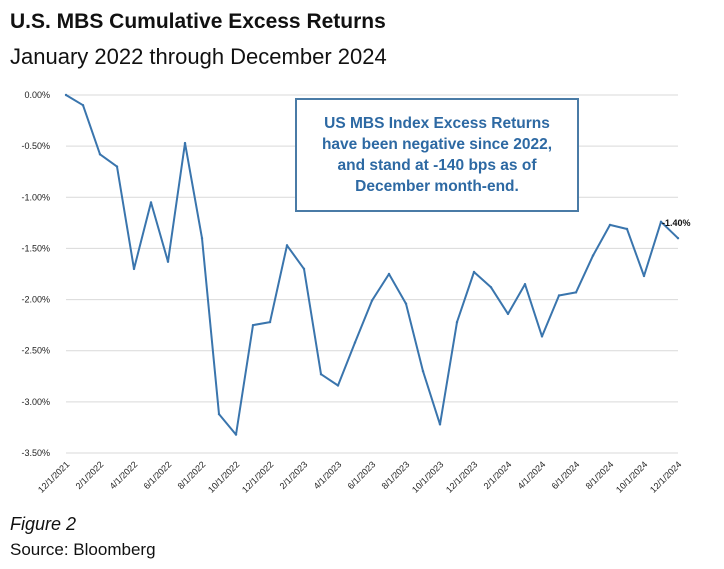  Describe the element at coordinates (35, 248) in the screenshot. I see `y-tick-label: -1.50%` at that location.